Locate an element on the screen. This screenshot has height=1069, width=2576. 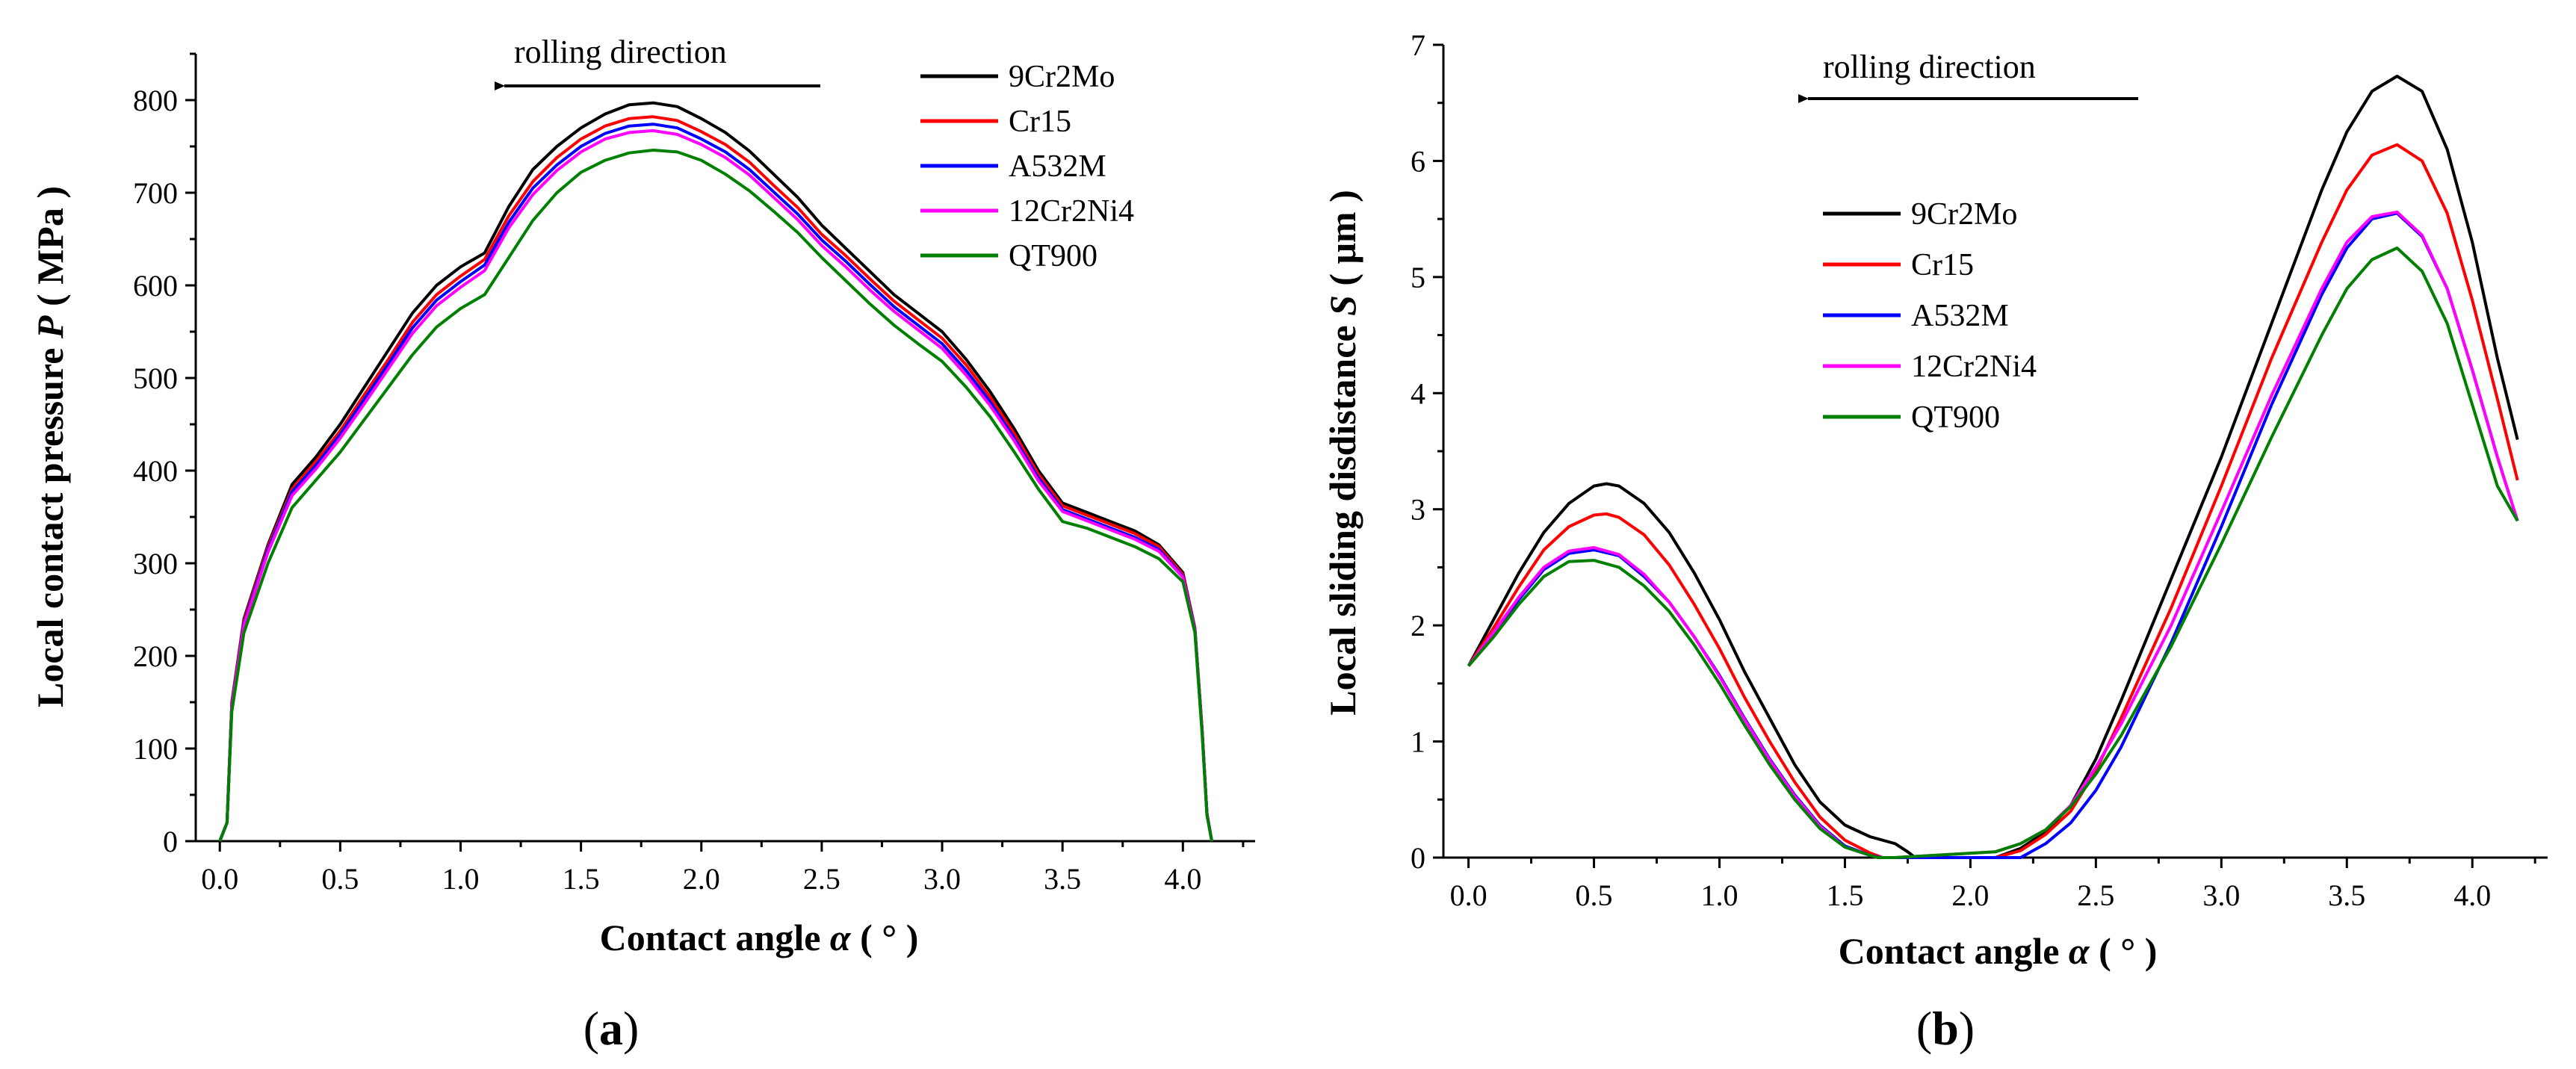
y-ticks: 0 100 200 300 400 500 600 700 800 is located at coordinates (164, 455).